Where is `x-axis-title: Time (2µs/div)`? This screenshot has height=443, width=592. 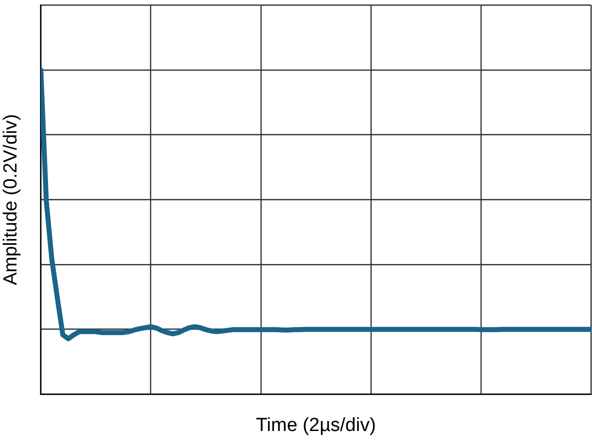
x-axis-title: Time (2µs/div) is located at coordinates (316, 425).